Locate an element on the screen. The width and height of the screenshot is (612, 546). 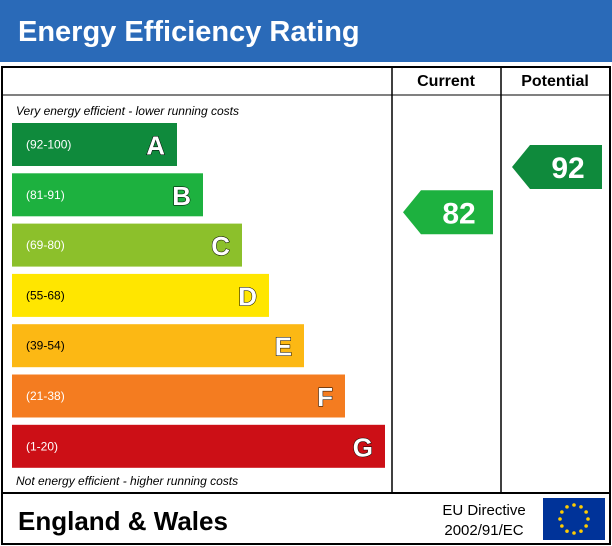
directive-line-1: EU Directive is located at coordinates (483, 510).